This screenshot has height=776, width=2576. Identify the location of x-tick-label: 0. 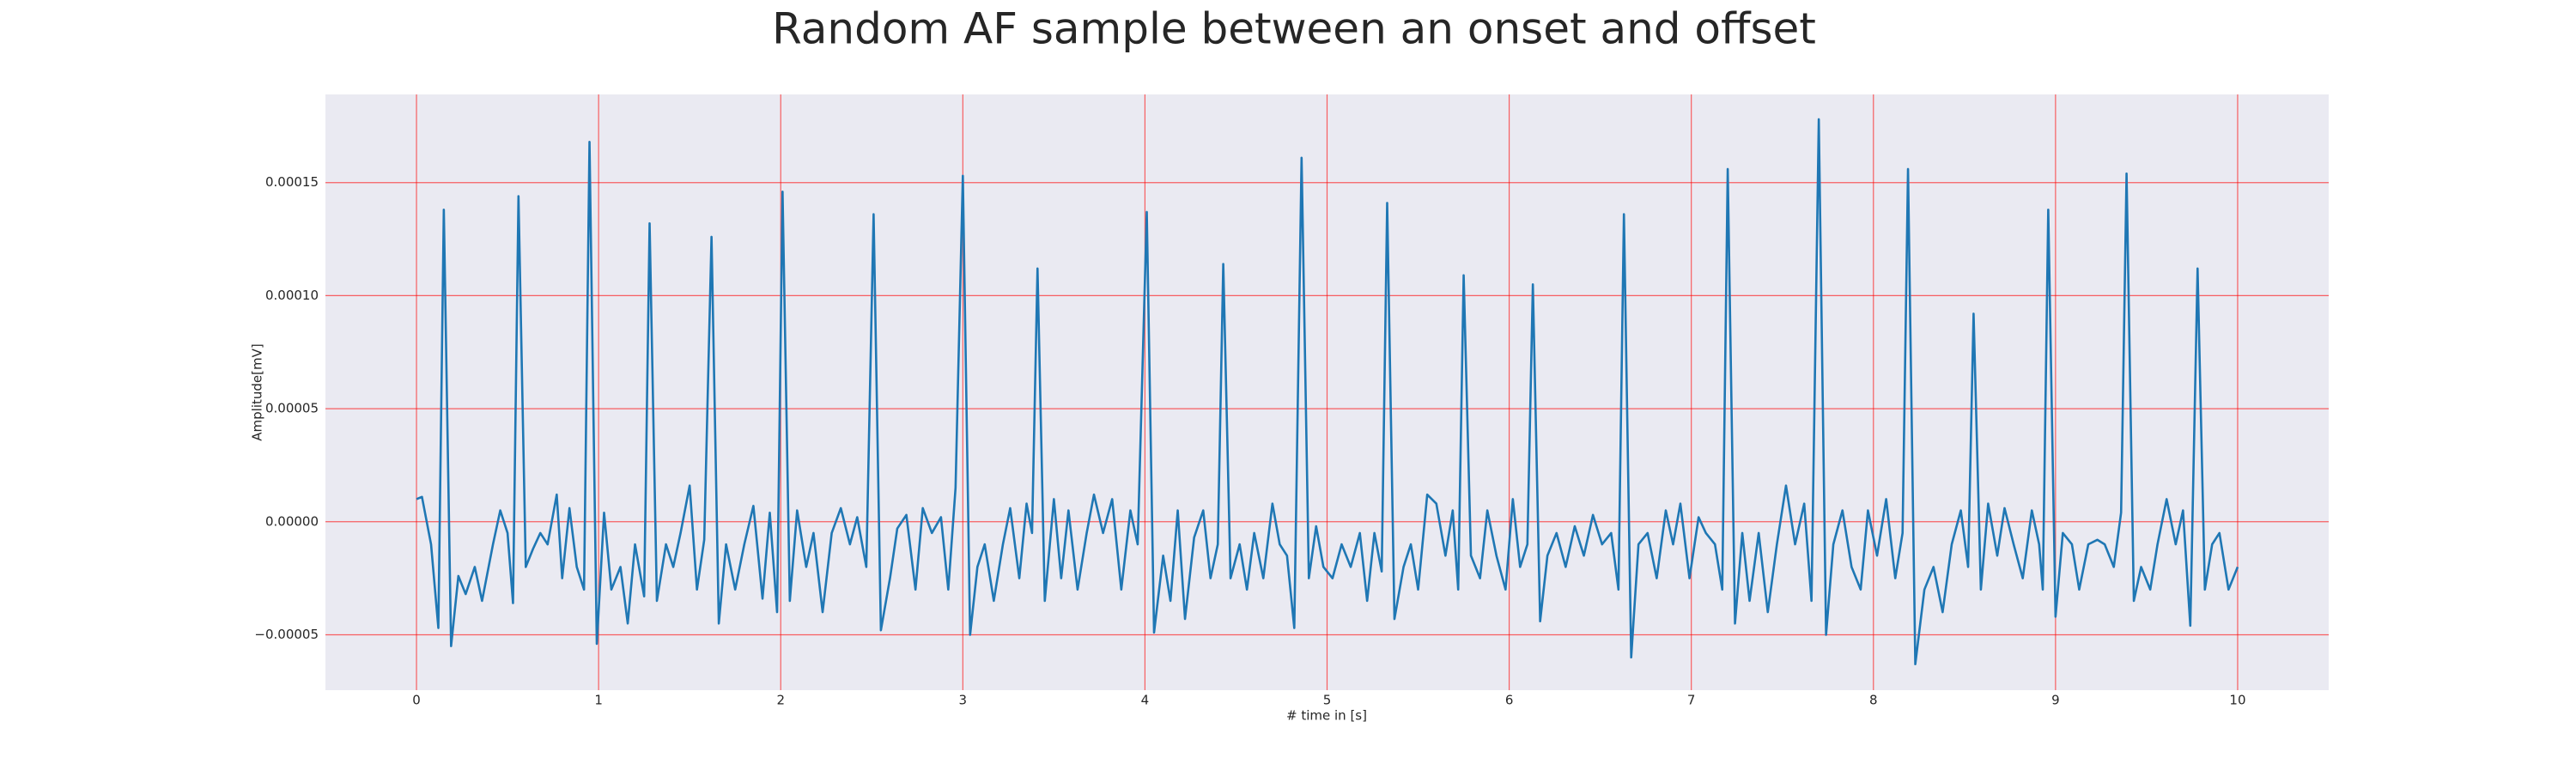
(417, 701).